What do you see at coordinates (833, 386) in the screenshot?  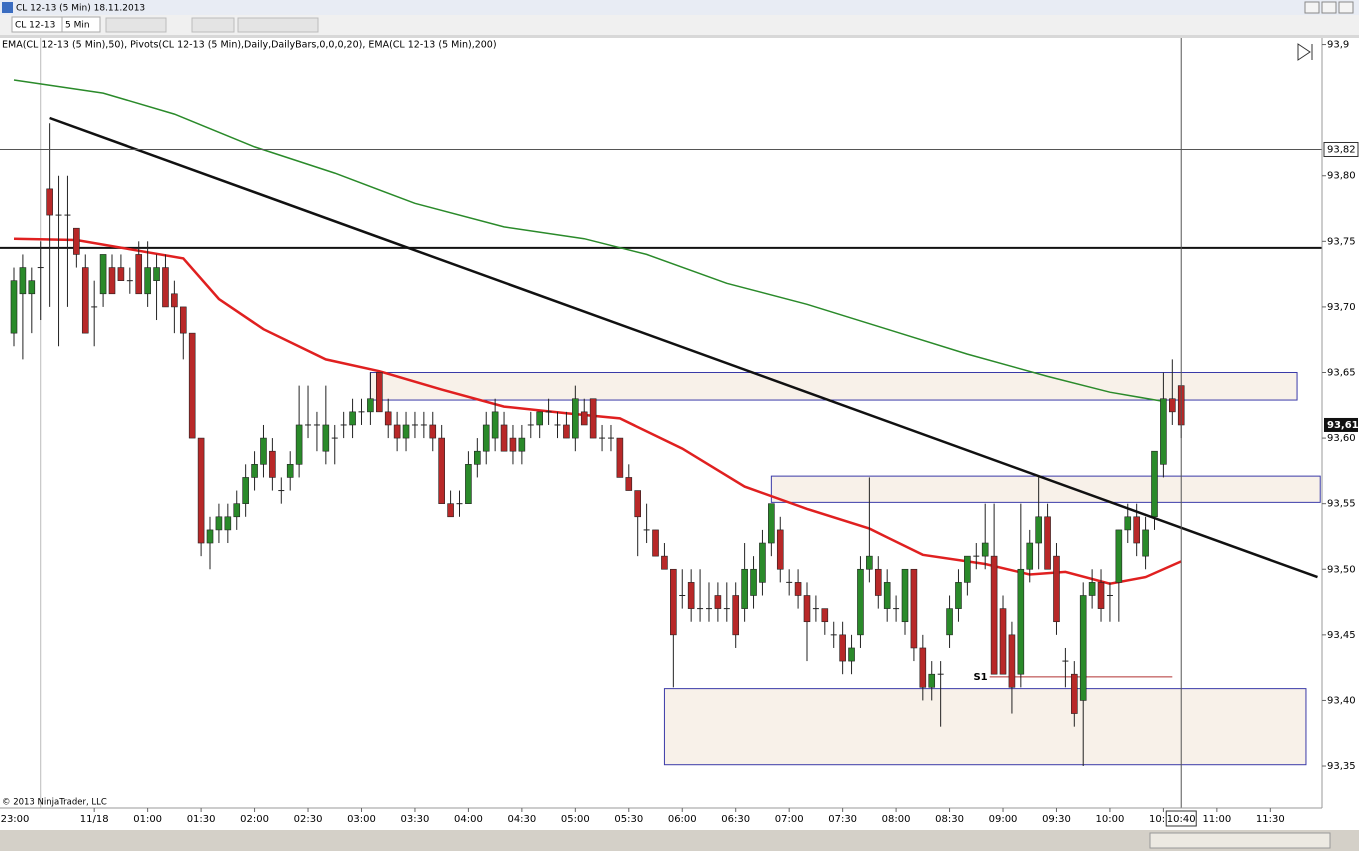 I see `zone` at bounding box center [833, 386].